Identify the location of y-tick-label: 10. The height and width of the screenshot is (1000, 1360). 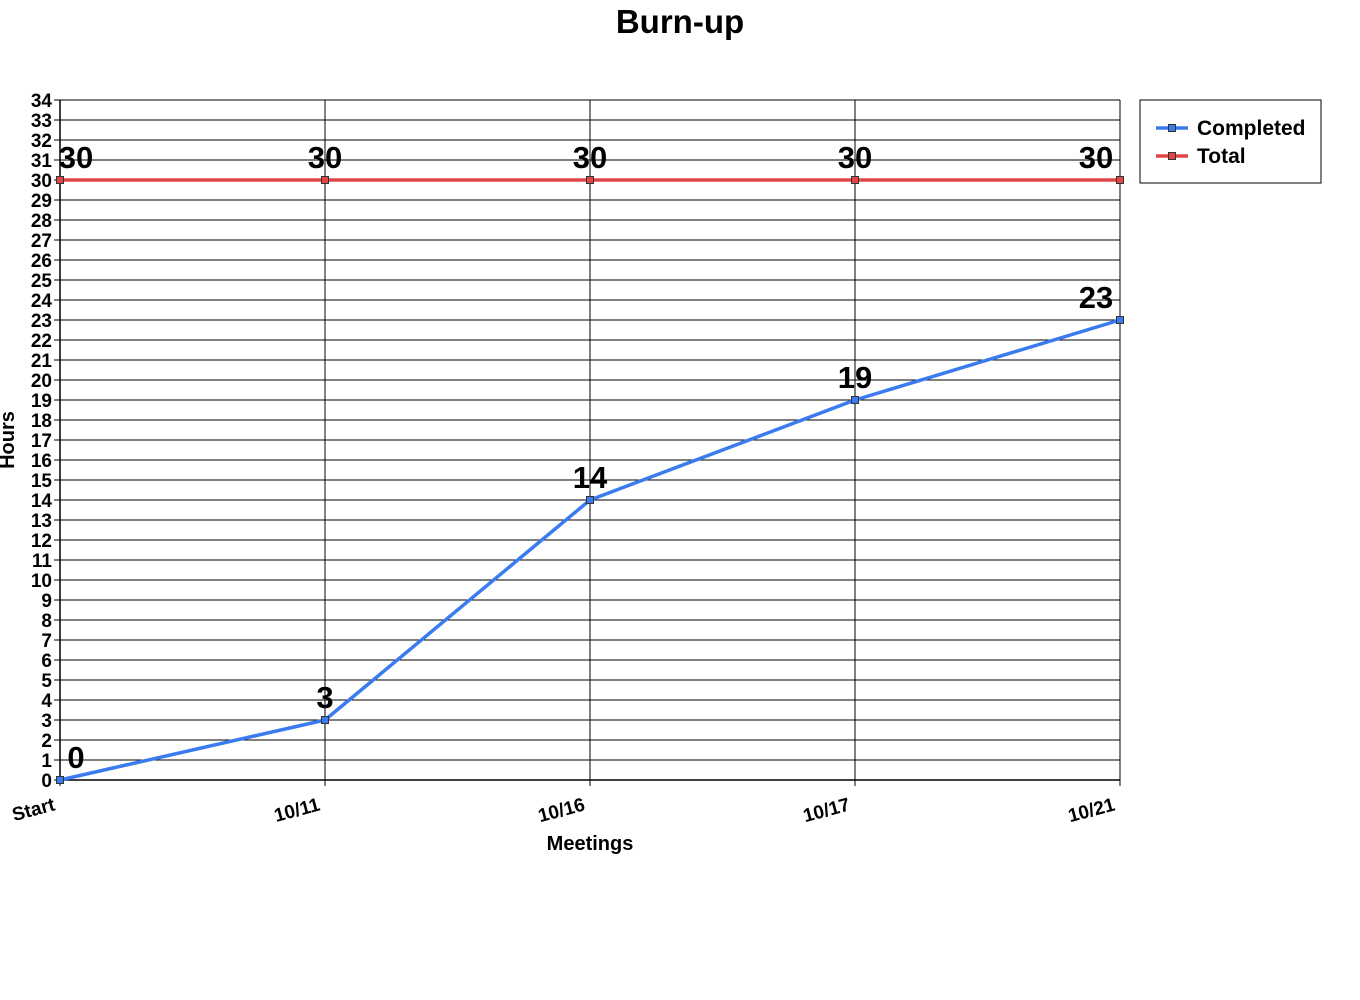
(41, 581).